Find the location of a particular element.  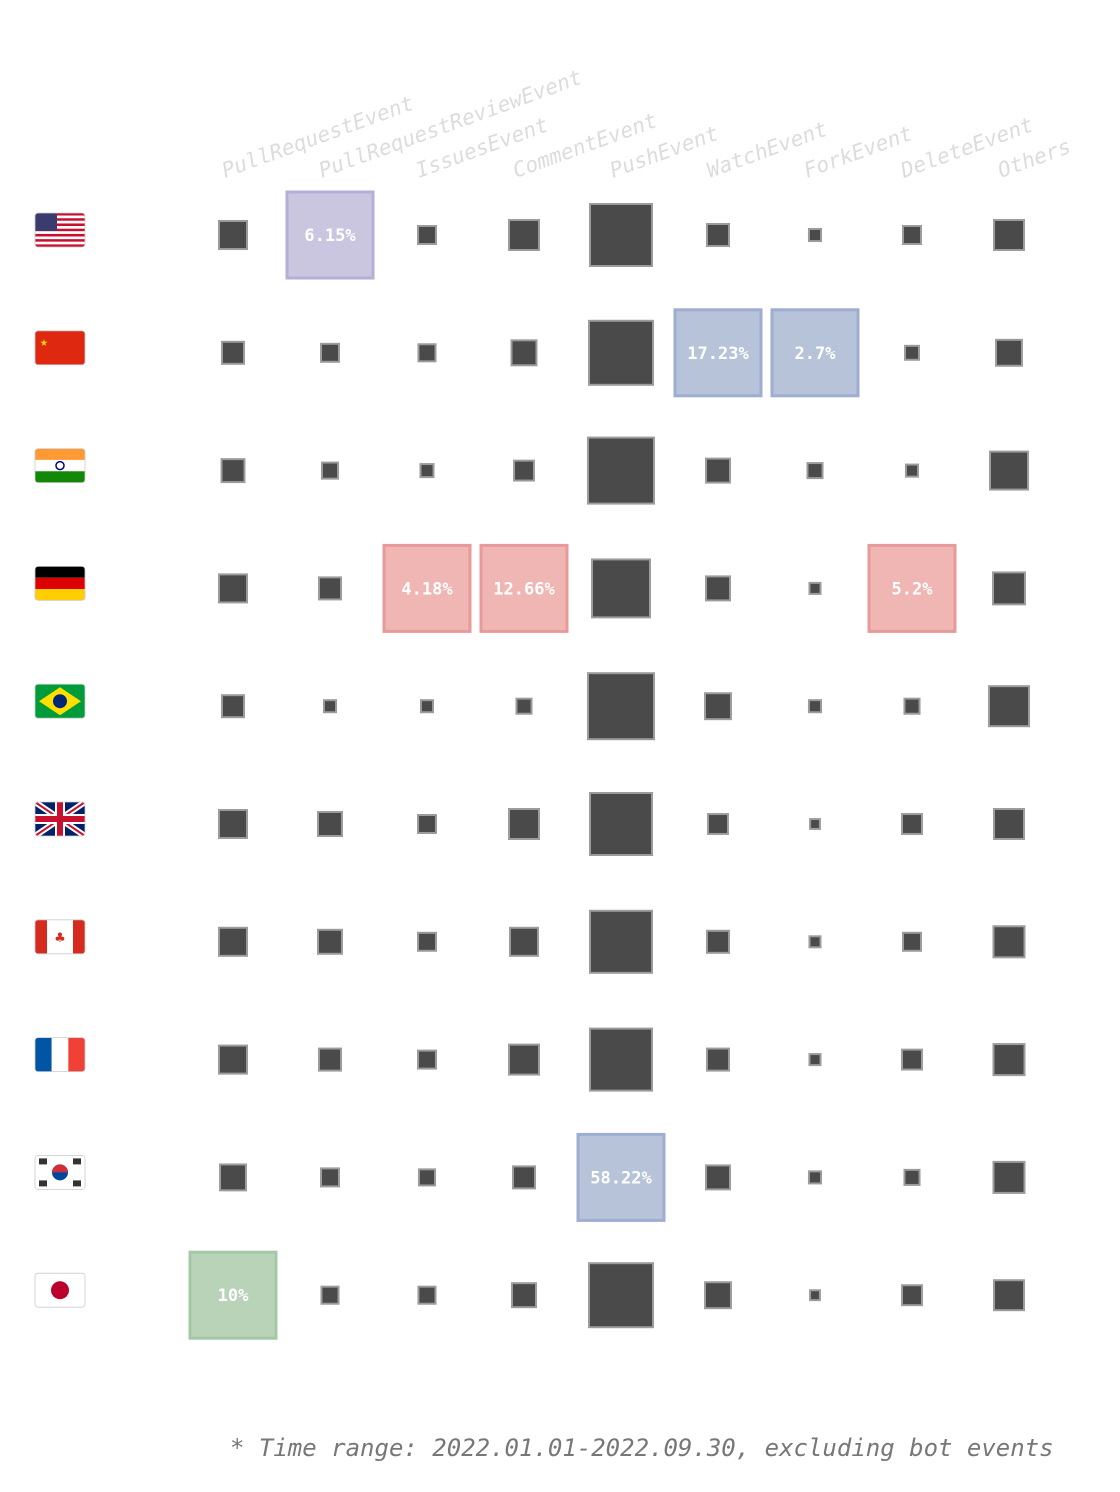

table-row: ★ 17.23% 2.7% is located at coordinates (528, 353).